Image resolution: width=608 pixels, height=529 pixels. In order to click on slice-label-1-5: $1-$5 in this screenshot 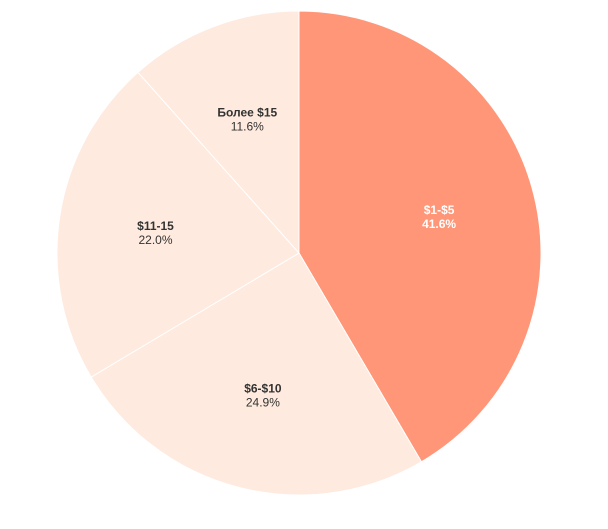, I will do `click(439, 210)`.